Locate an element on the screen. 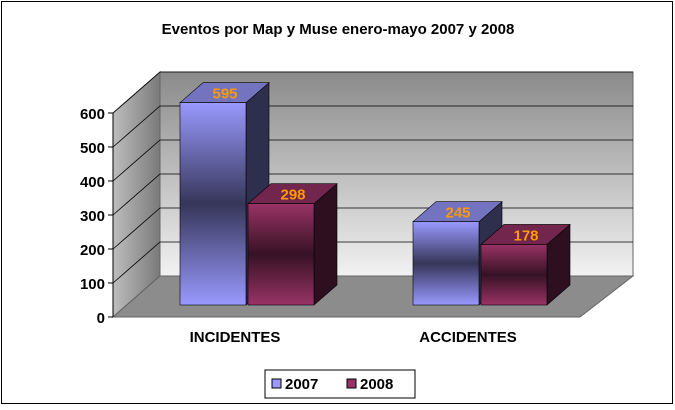  legend-label: 2008 is located at coordinates (376, 384).